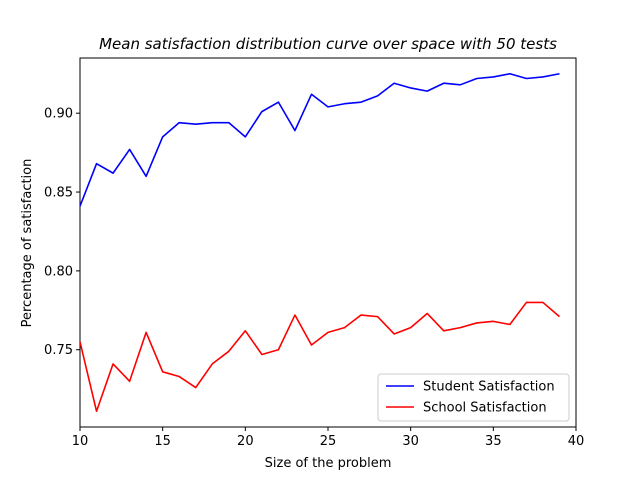  I want to click on y-tick-label: 0.75, so click(58, 350).